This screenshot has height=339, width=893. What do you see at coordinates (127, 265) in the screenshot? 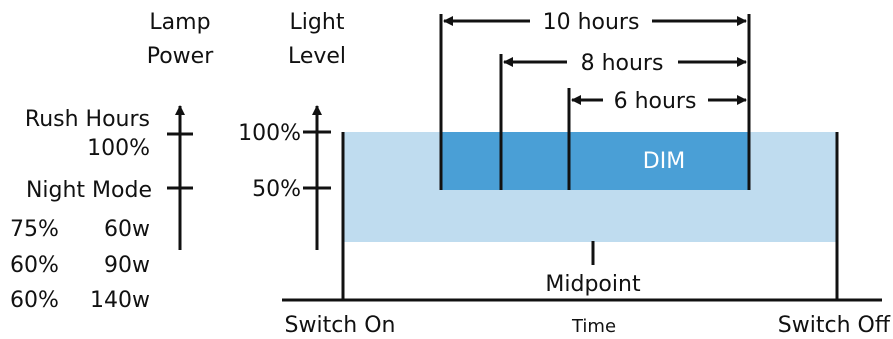
I see `night-mode-row-2-watts: 90w` at bounding box center [127, 265].